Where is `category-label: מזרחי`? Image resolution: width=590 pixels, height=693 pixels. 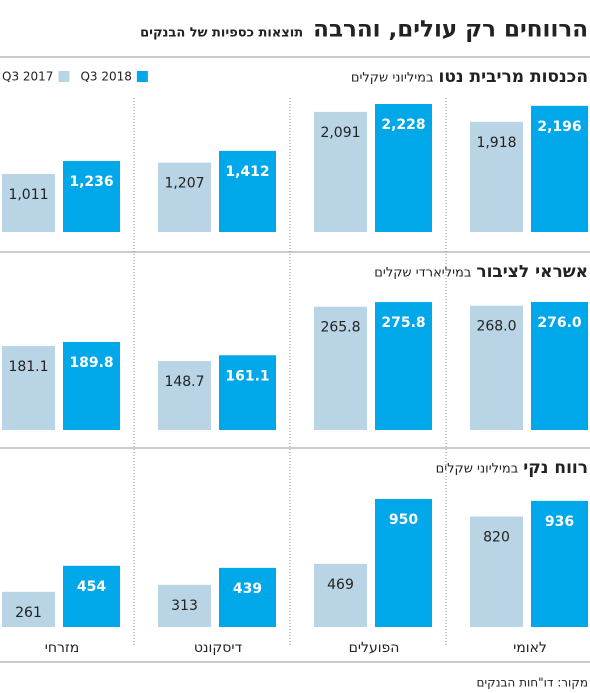 category-label: מזרחי is located at coordinates (62, 648).